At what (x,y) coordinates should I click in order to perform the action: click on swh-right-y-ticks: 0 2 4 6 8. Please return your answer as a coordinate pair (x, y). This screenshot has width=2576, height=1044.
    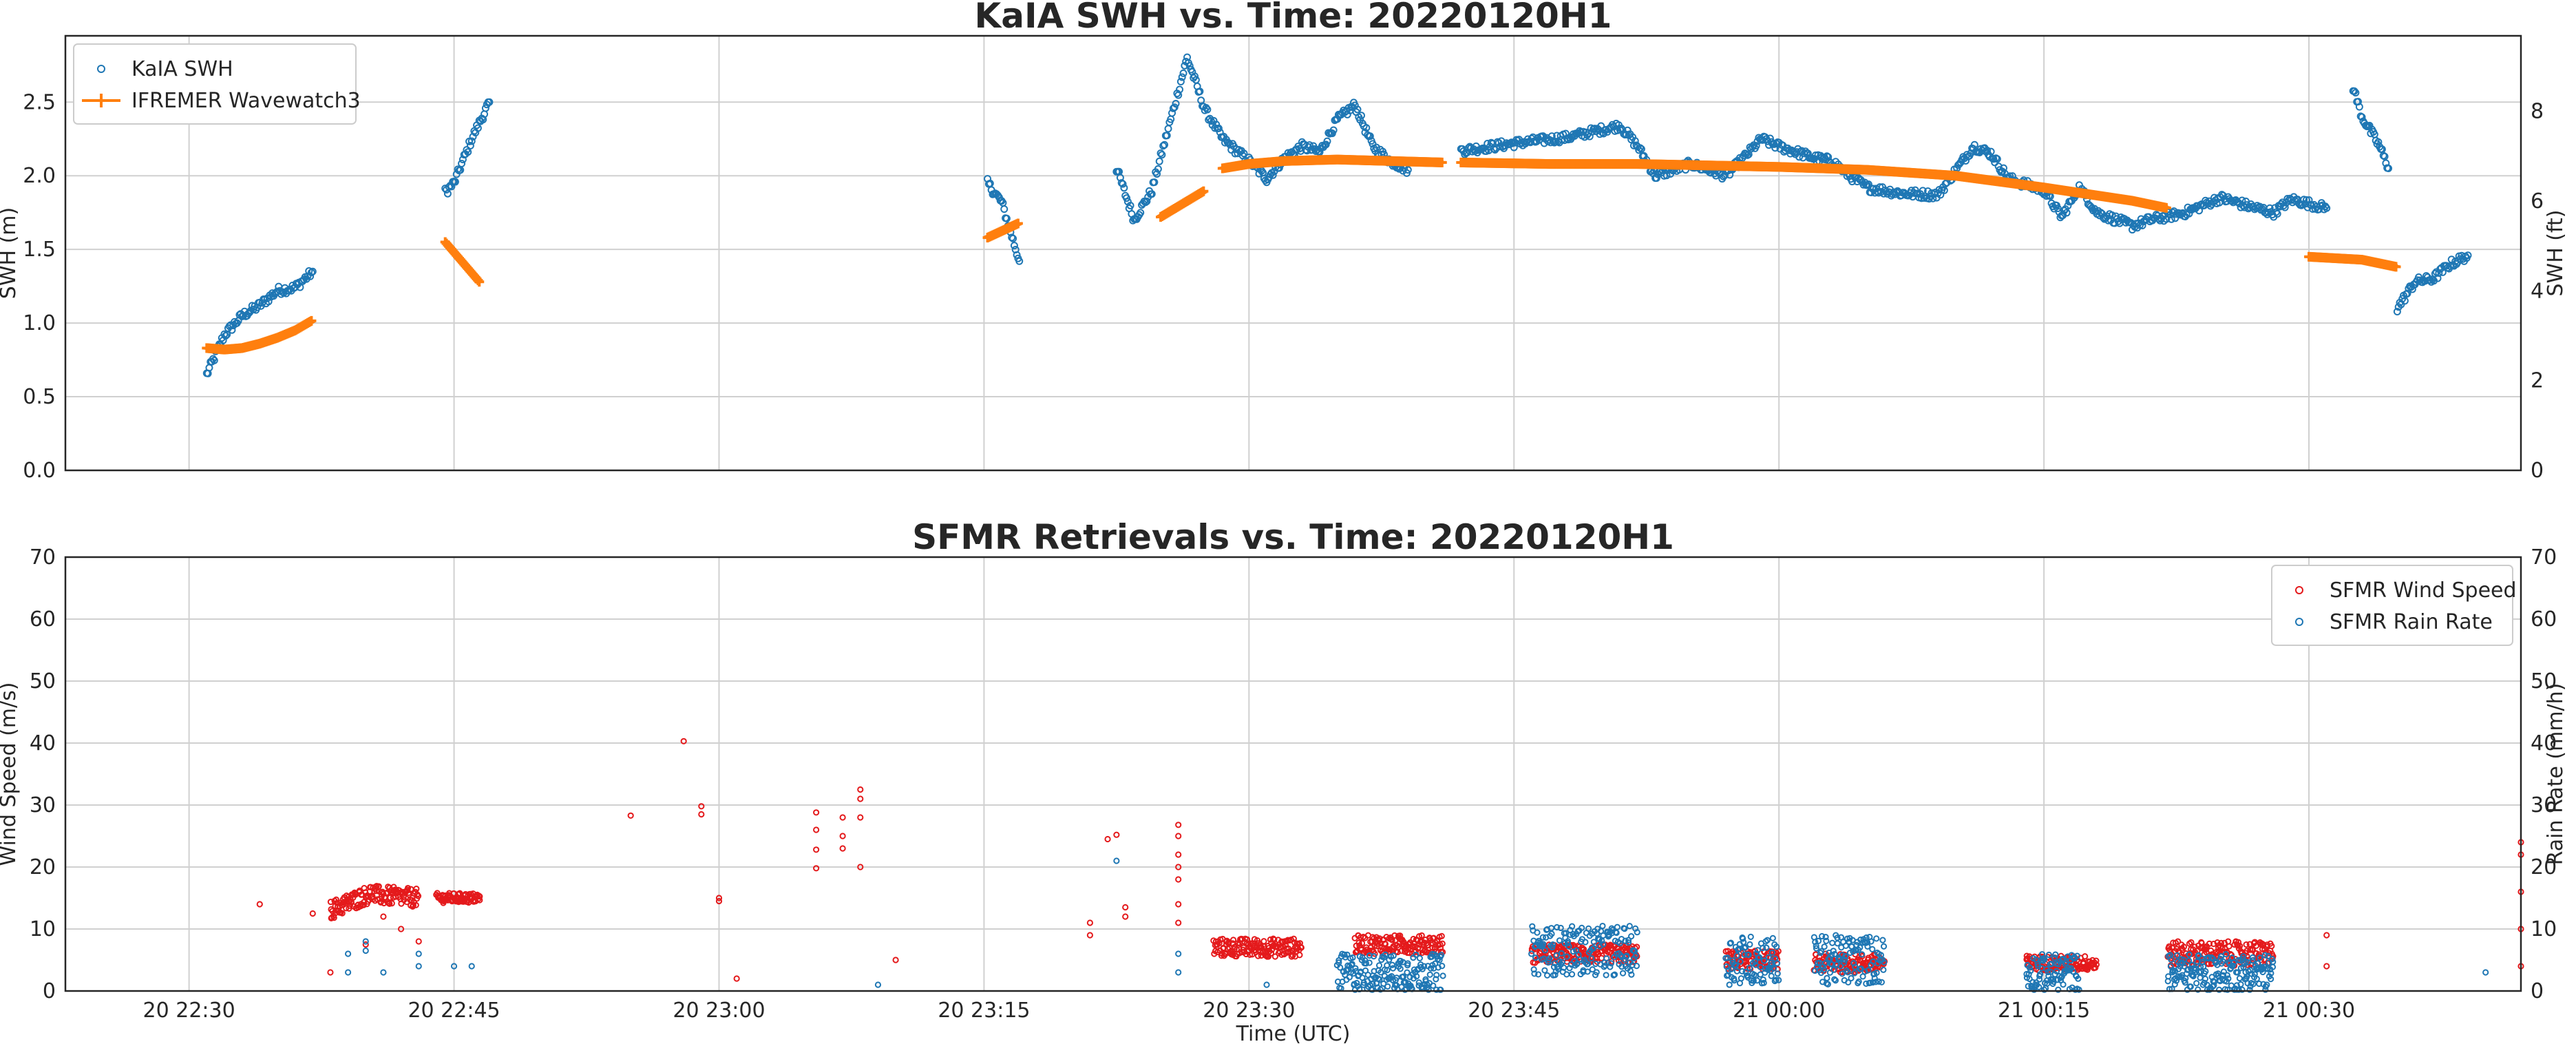
    Looking at the image, I should click on (2538, 292).